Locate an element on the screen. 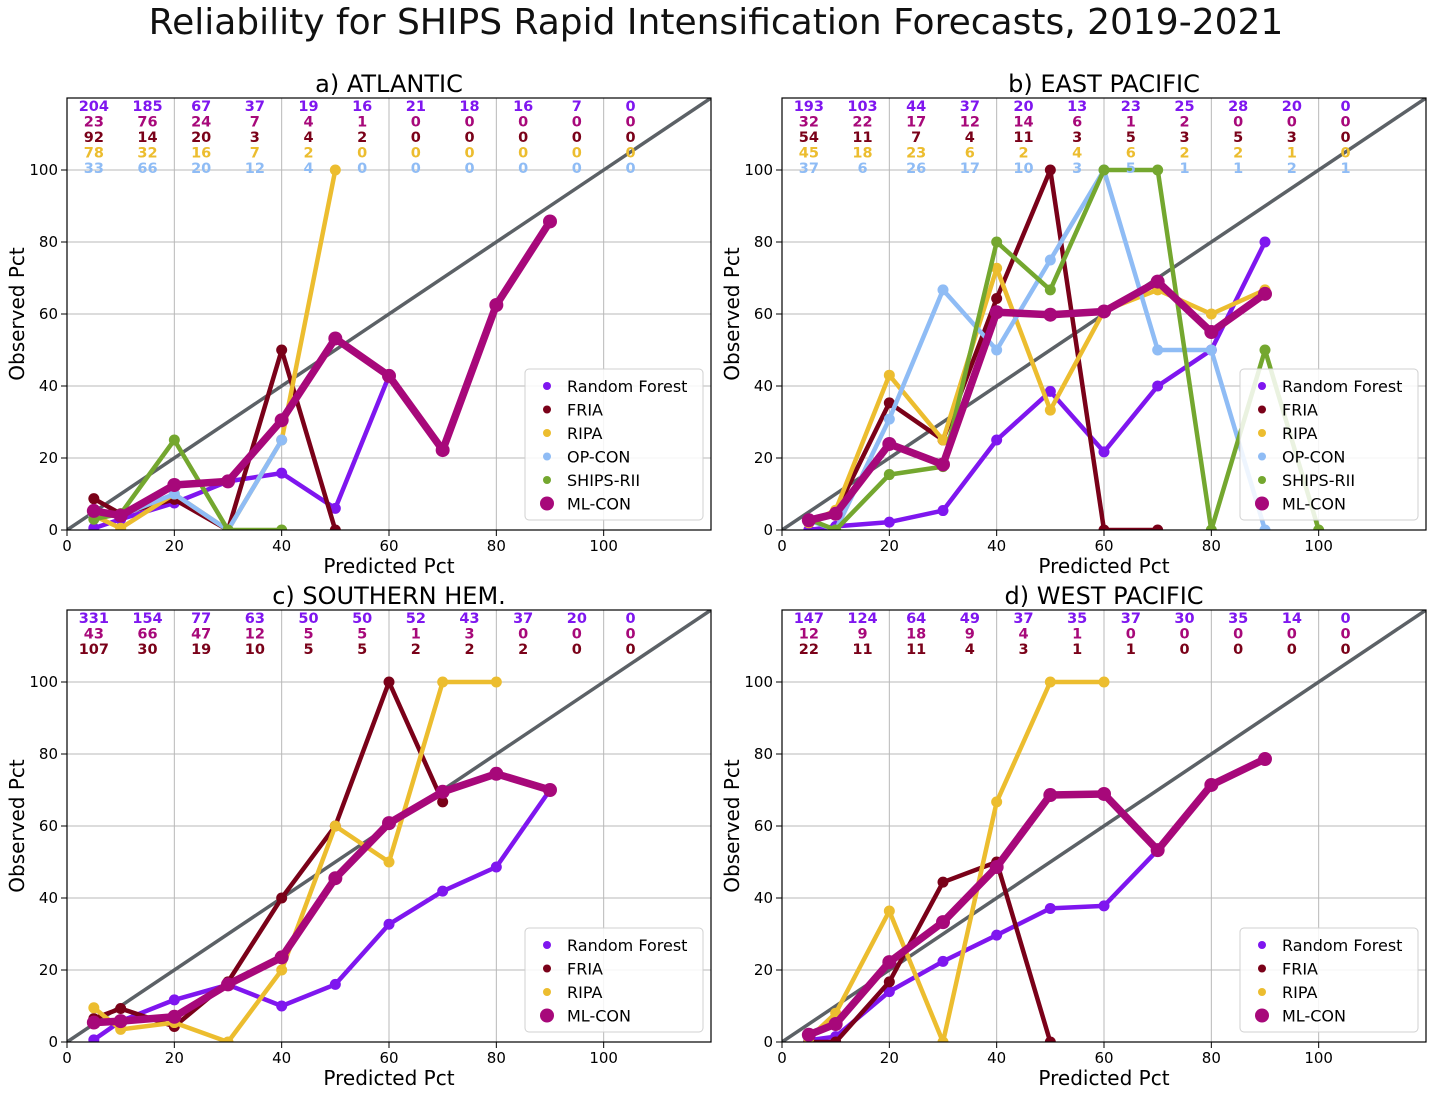 The image size is (1433, 1095). series-line-fria is located at coordinates (929, 950).